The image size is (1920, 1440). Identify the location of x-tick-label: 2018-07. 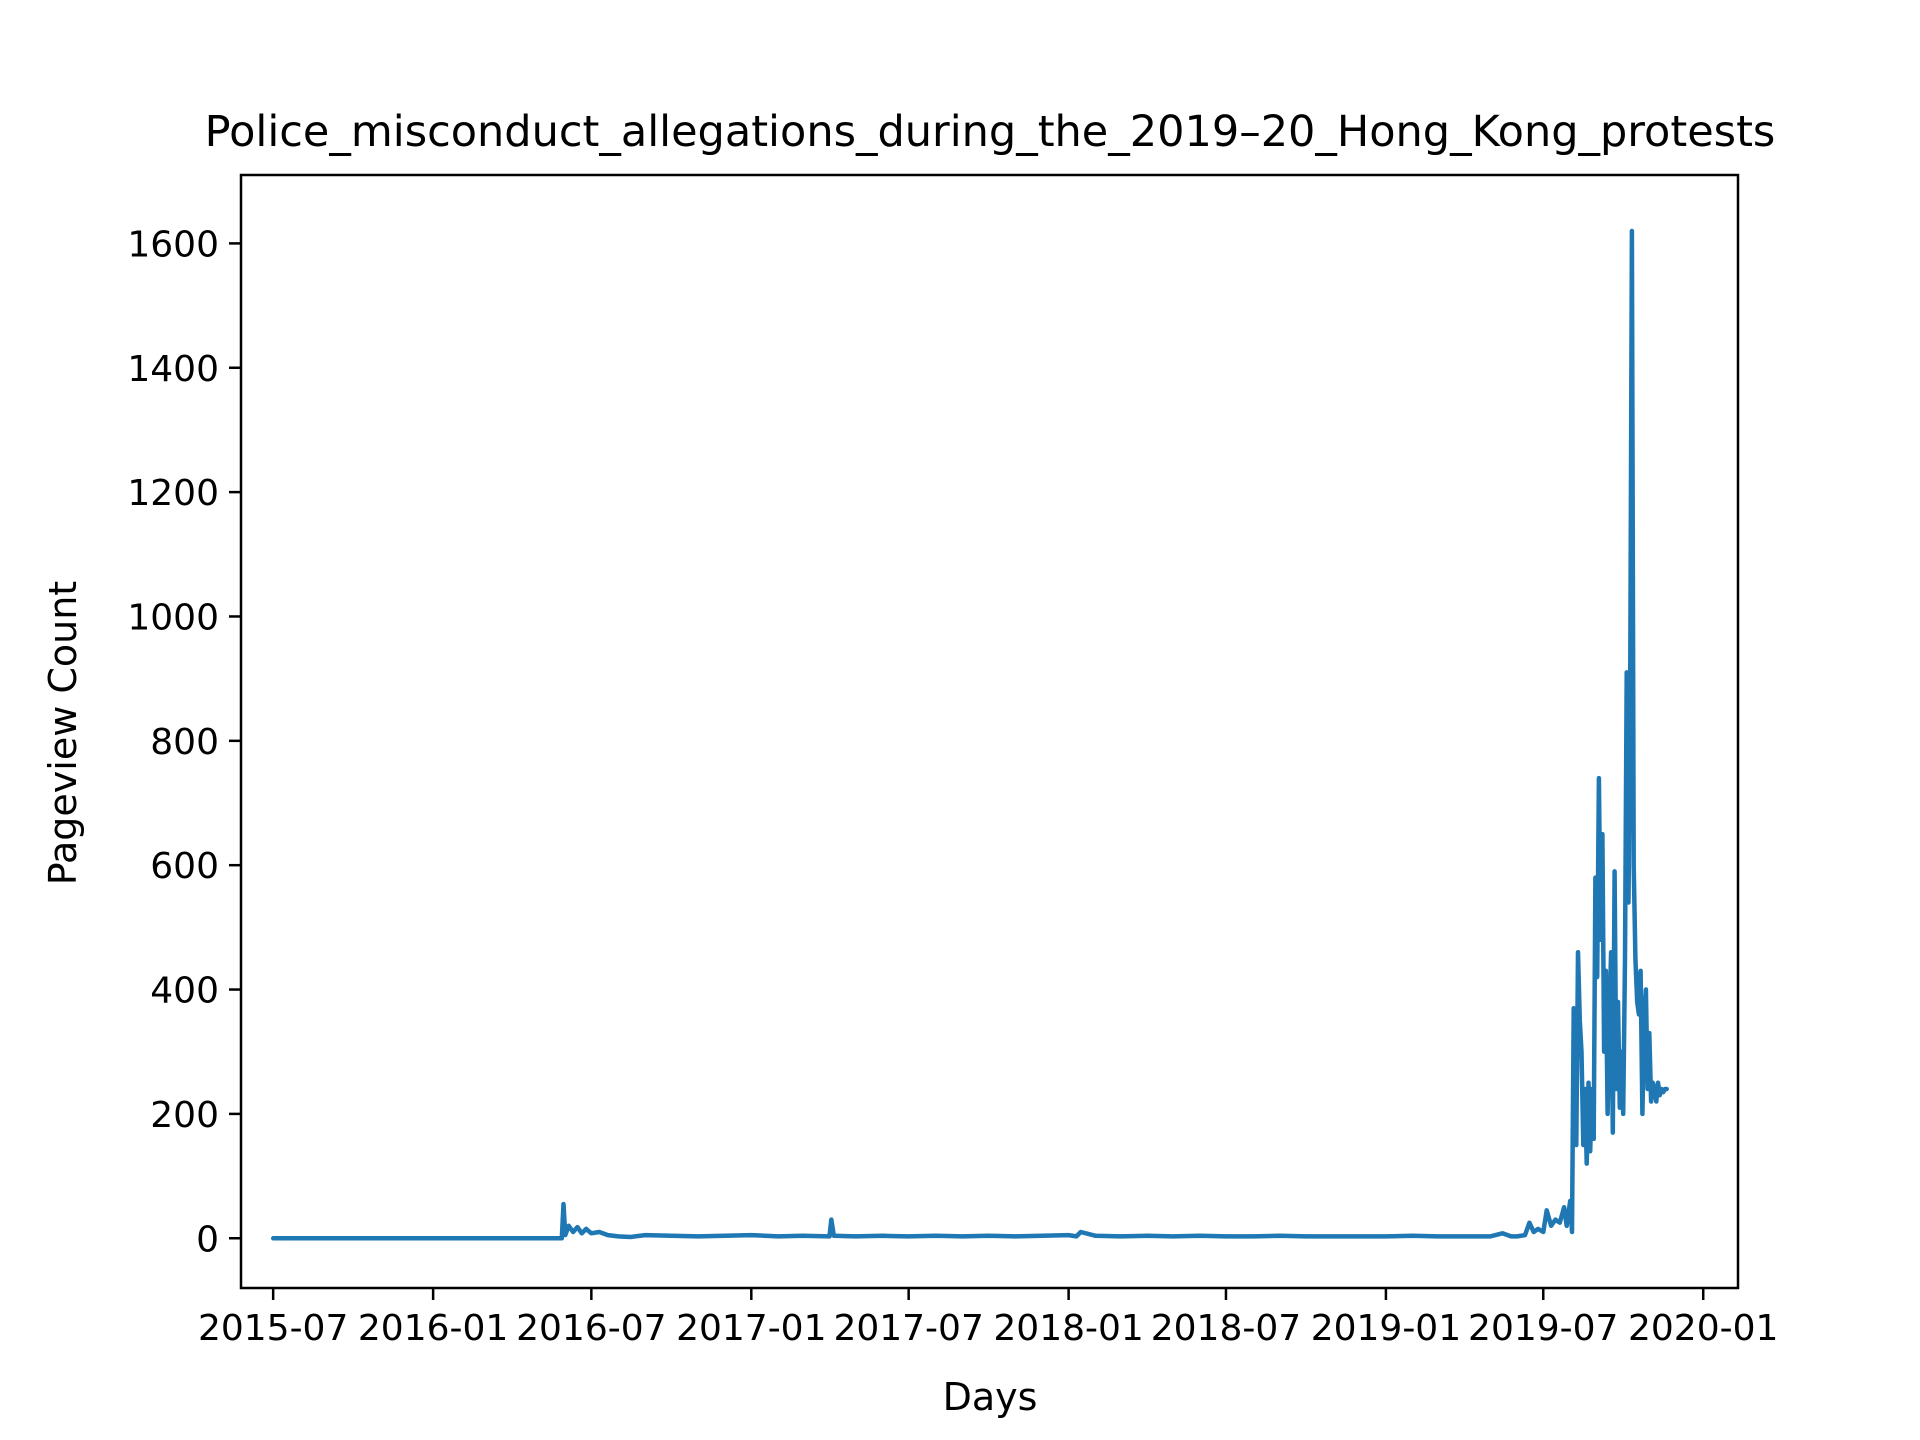
(1226, 1328).